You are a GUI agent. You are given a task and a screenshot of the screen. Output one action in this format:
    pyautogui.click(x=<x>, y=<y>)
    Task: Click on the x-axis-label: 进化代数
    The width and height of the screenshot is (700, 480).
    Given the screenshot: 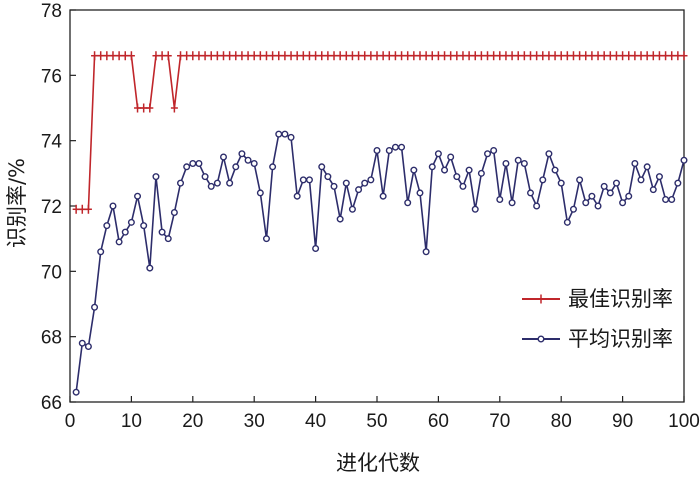 What is the action you would take?
    pyautogui.click(x=378, y=463)
    